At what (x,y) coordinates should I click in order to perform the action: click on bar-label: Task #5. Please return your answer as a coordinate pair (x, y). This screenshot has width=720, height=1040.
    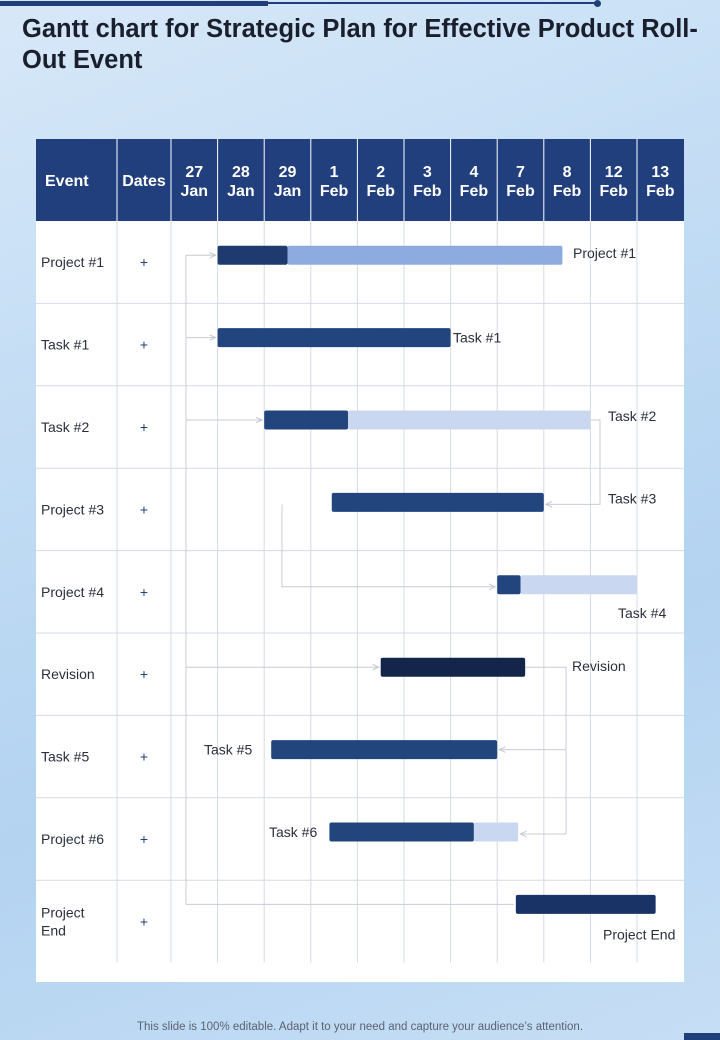
    Looking at the image, I should click on (228, 750).